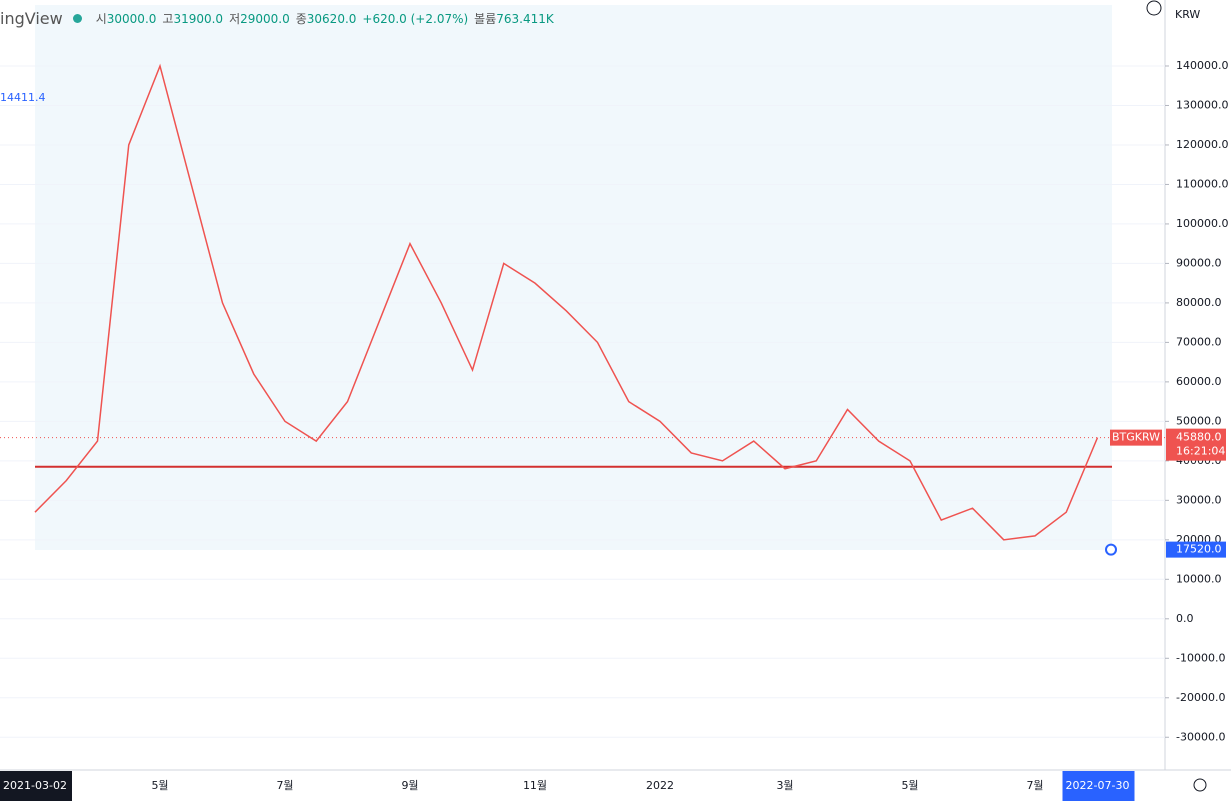  I want to click on indicator-value: 14411.4, so click(23, 97).